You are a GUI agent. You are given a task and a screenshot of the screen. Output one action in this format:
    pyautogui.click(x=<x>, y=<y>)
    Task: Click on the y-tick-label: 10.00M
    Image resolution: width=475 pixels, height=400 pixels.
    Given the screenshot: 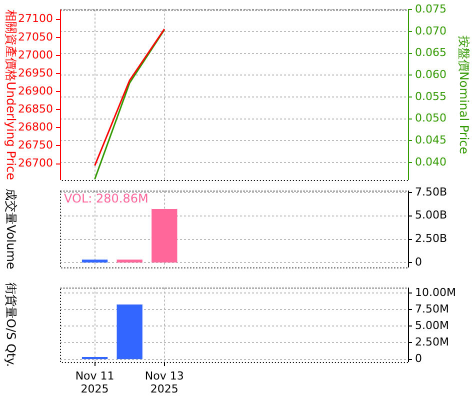 What is the action you would take?
    pyautogui.click(x=435, y=292)
    